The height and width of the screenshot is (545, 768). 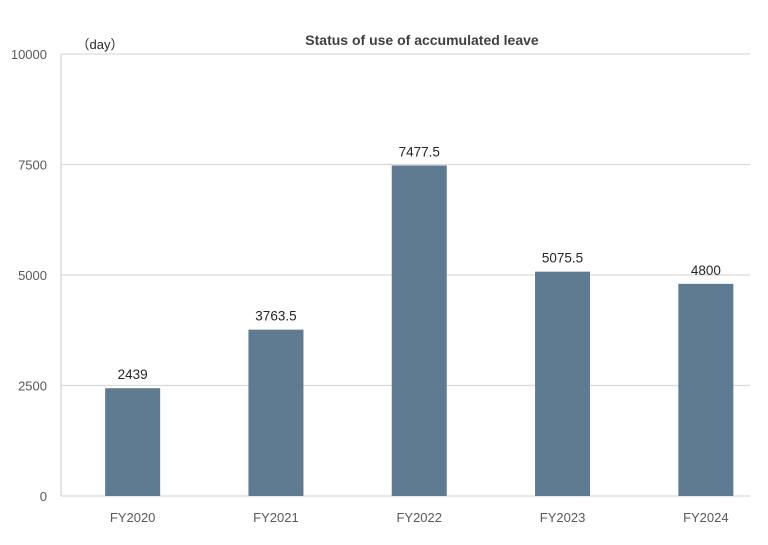 I want to click on x-tick-label: FY2024, so click(x=706, y=517).